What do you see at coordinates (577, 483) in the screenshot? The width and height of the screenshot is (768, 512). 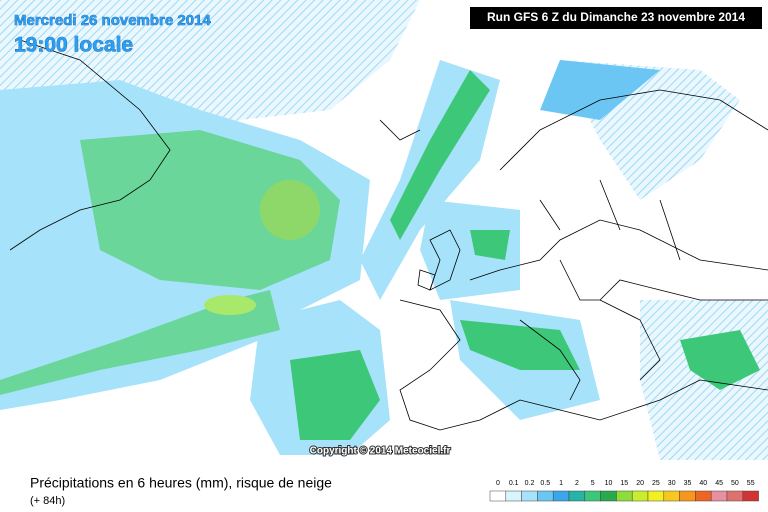 I see `legend-label: 2` at bounding box center [577, 483].